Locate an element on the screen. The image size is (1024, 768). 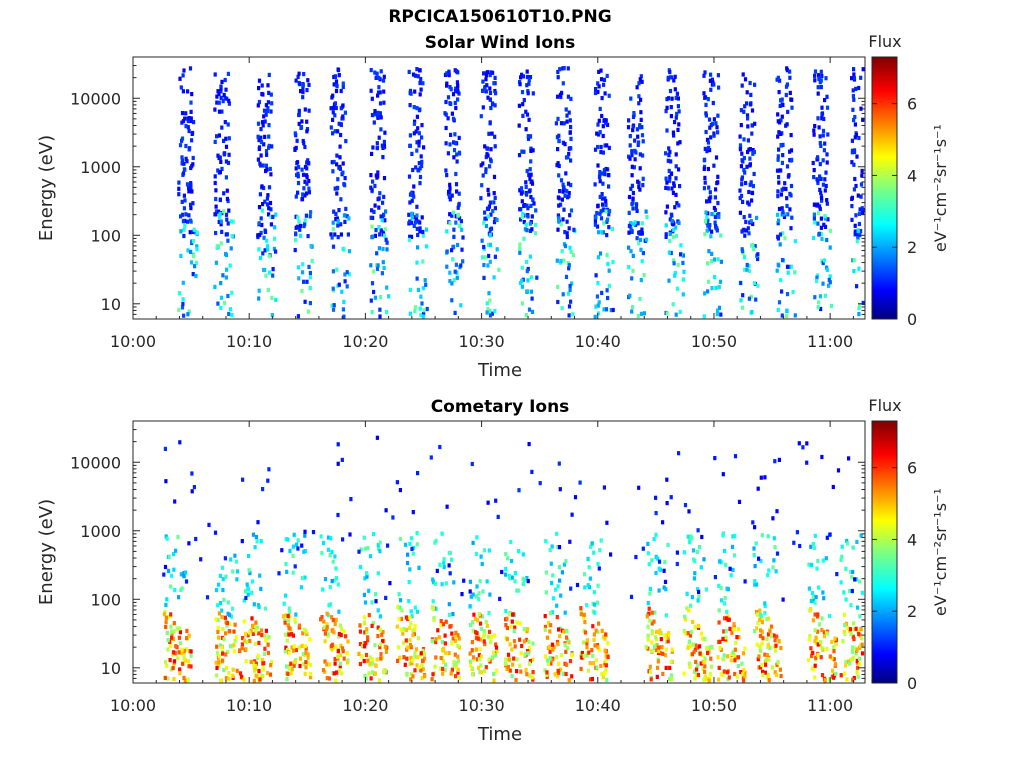
solar-wind-panel-title: Solar Wind Ions is located at coordinates (500, 43).